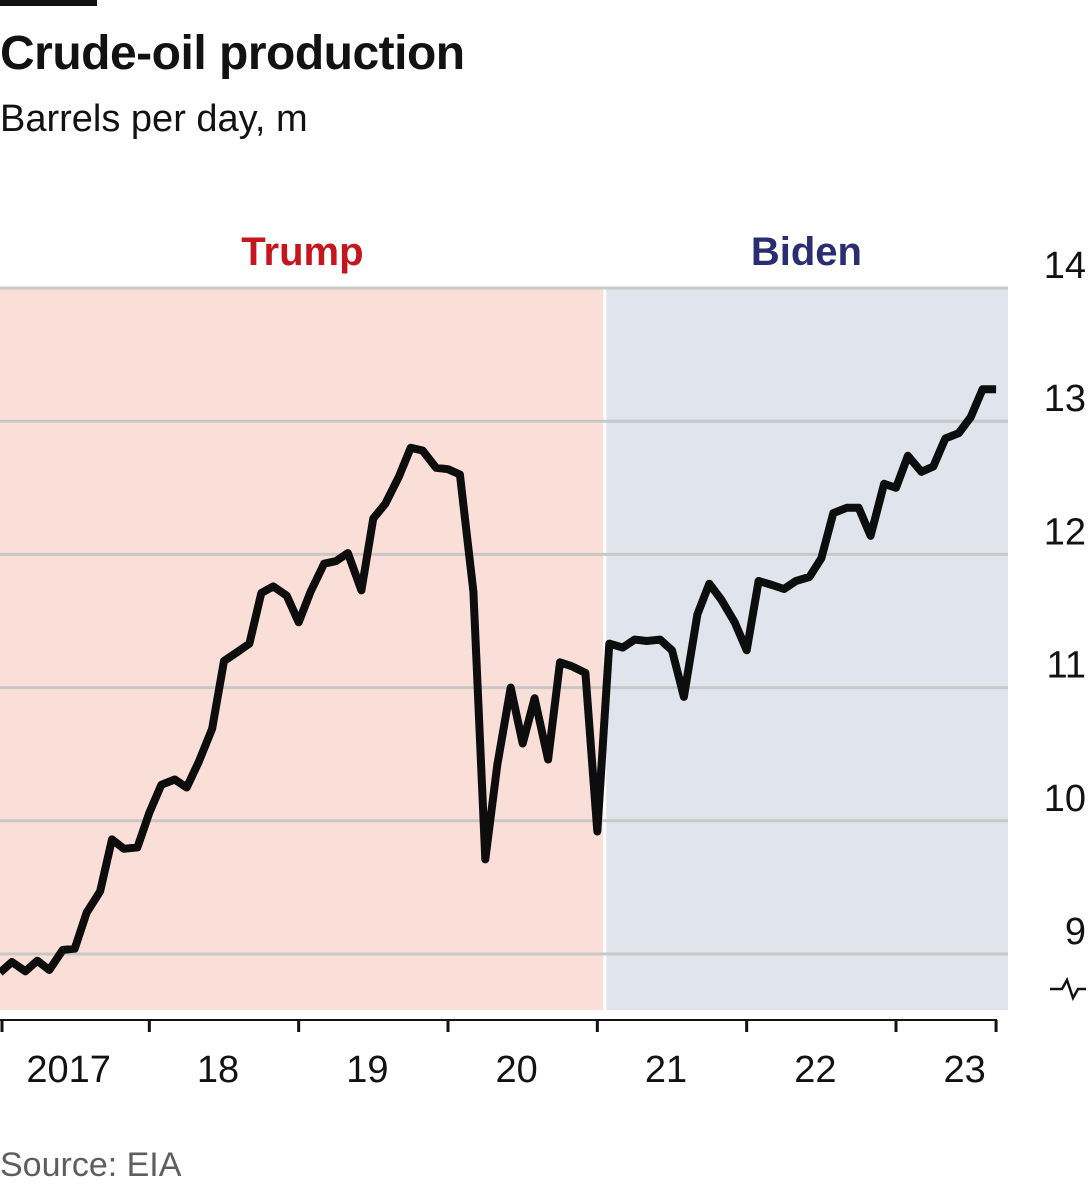 This screenshot has height=1200, width=1090. Describe the element at coordinates (1065, 266) in the screenshot. I see `y-tick-label: 14` at that location.